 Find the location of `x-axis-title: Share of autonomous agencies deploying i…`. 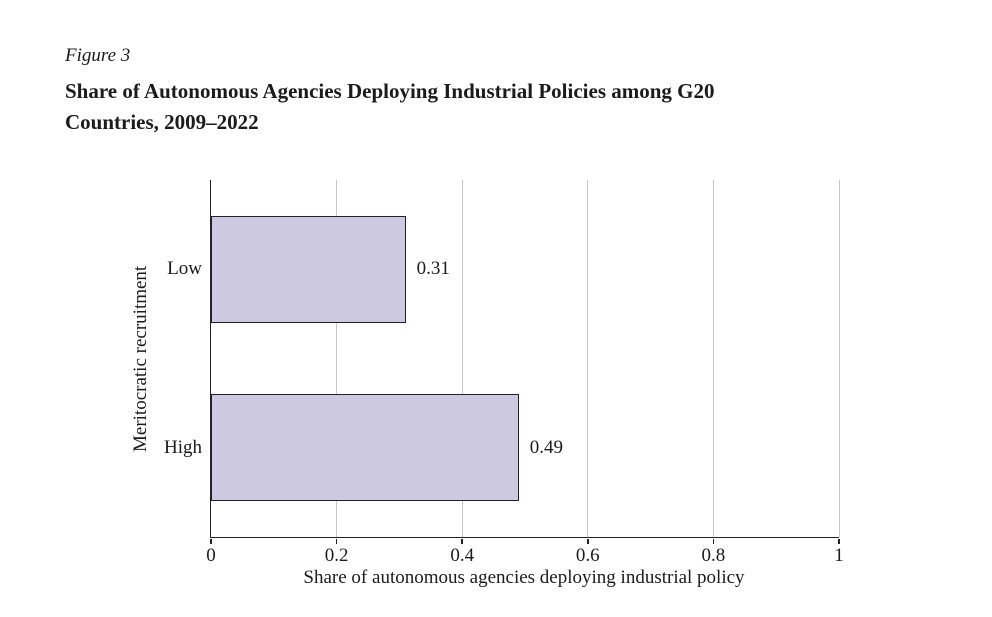

x-axis-title: Share of autonomous agencies deploying i… is located at coordinates (524, 577).